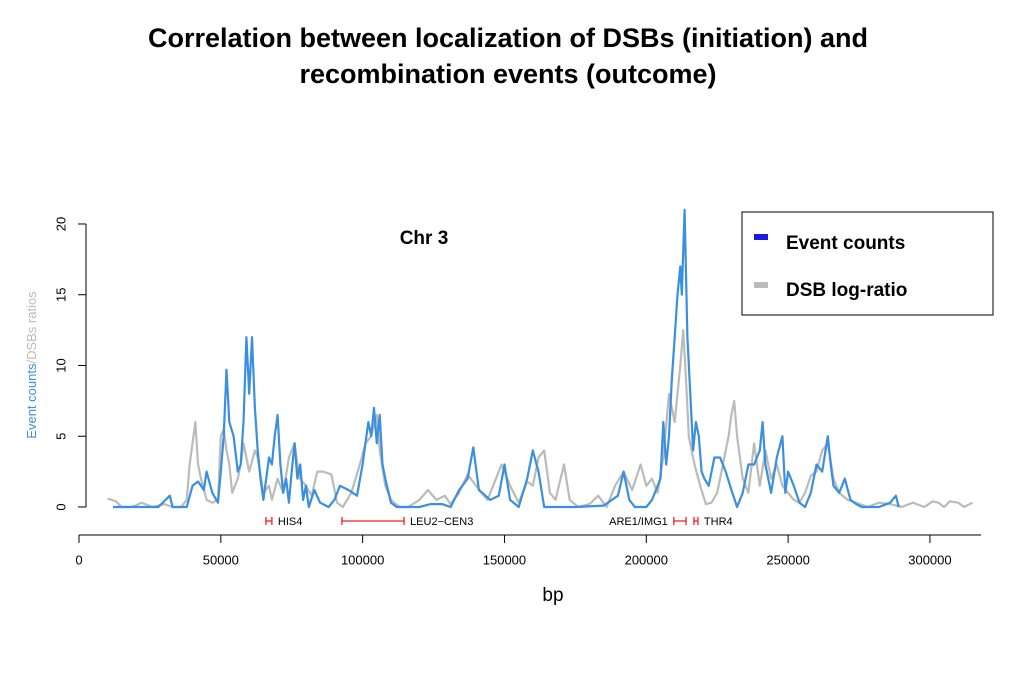  I want to click on x-tick-label: 250000, so click(787, 559).